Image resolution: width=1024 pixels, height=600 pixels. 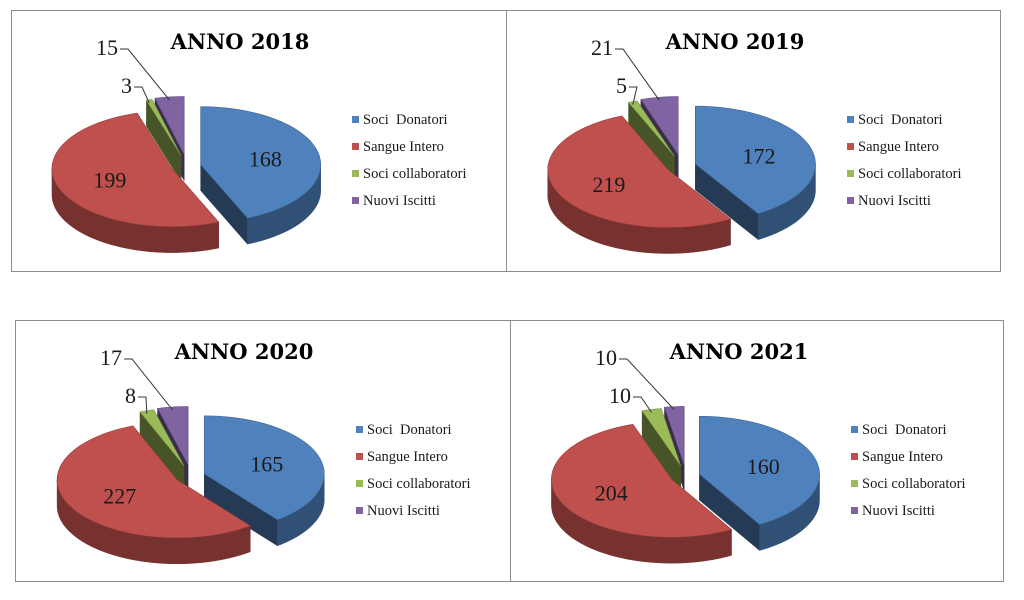 I want to click on chart-title: ANNO 2018, so click(x=240, y=41).